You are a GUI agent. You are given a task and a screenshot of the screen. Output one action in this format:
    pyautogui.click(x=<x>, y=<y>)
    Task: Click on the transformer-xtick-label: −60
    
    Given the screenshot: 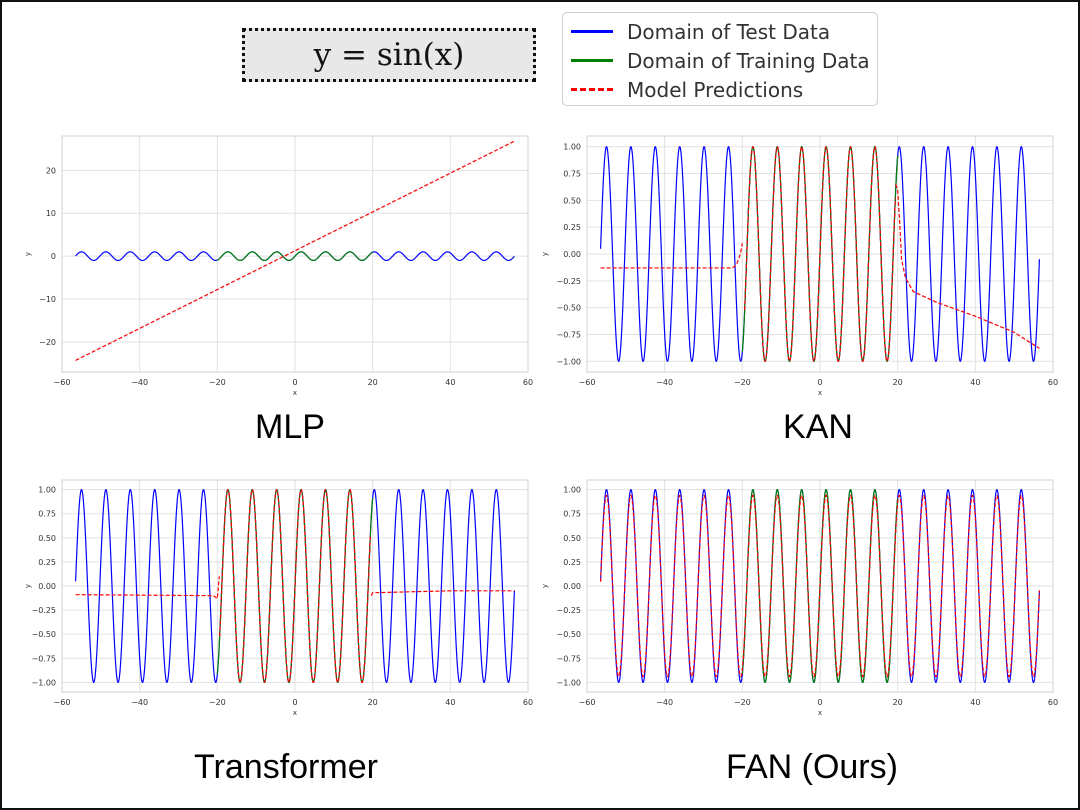 What is the action you would take?
    pyautogui.click(x=62, y=702)
    